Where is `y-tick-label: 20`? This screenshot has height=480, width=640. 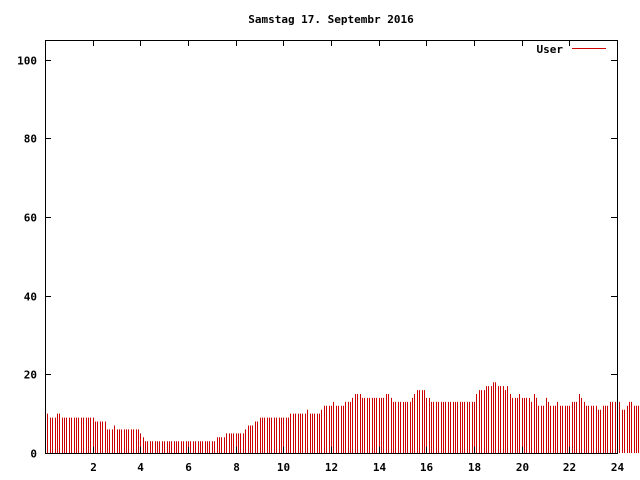
y-tick-label: 20 is located at coordinates (30, 375).